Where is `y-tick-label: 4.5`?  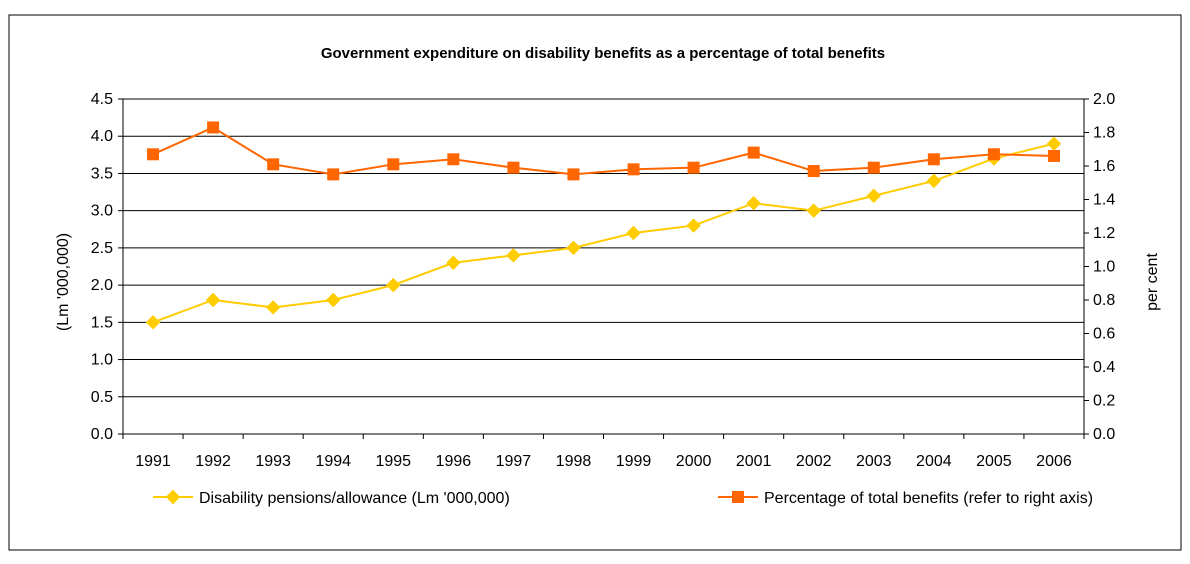
y-tick-label: 4.5 is located at coordinates (102, 99).